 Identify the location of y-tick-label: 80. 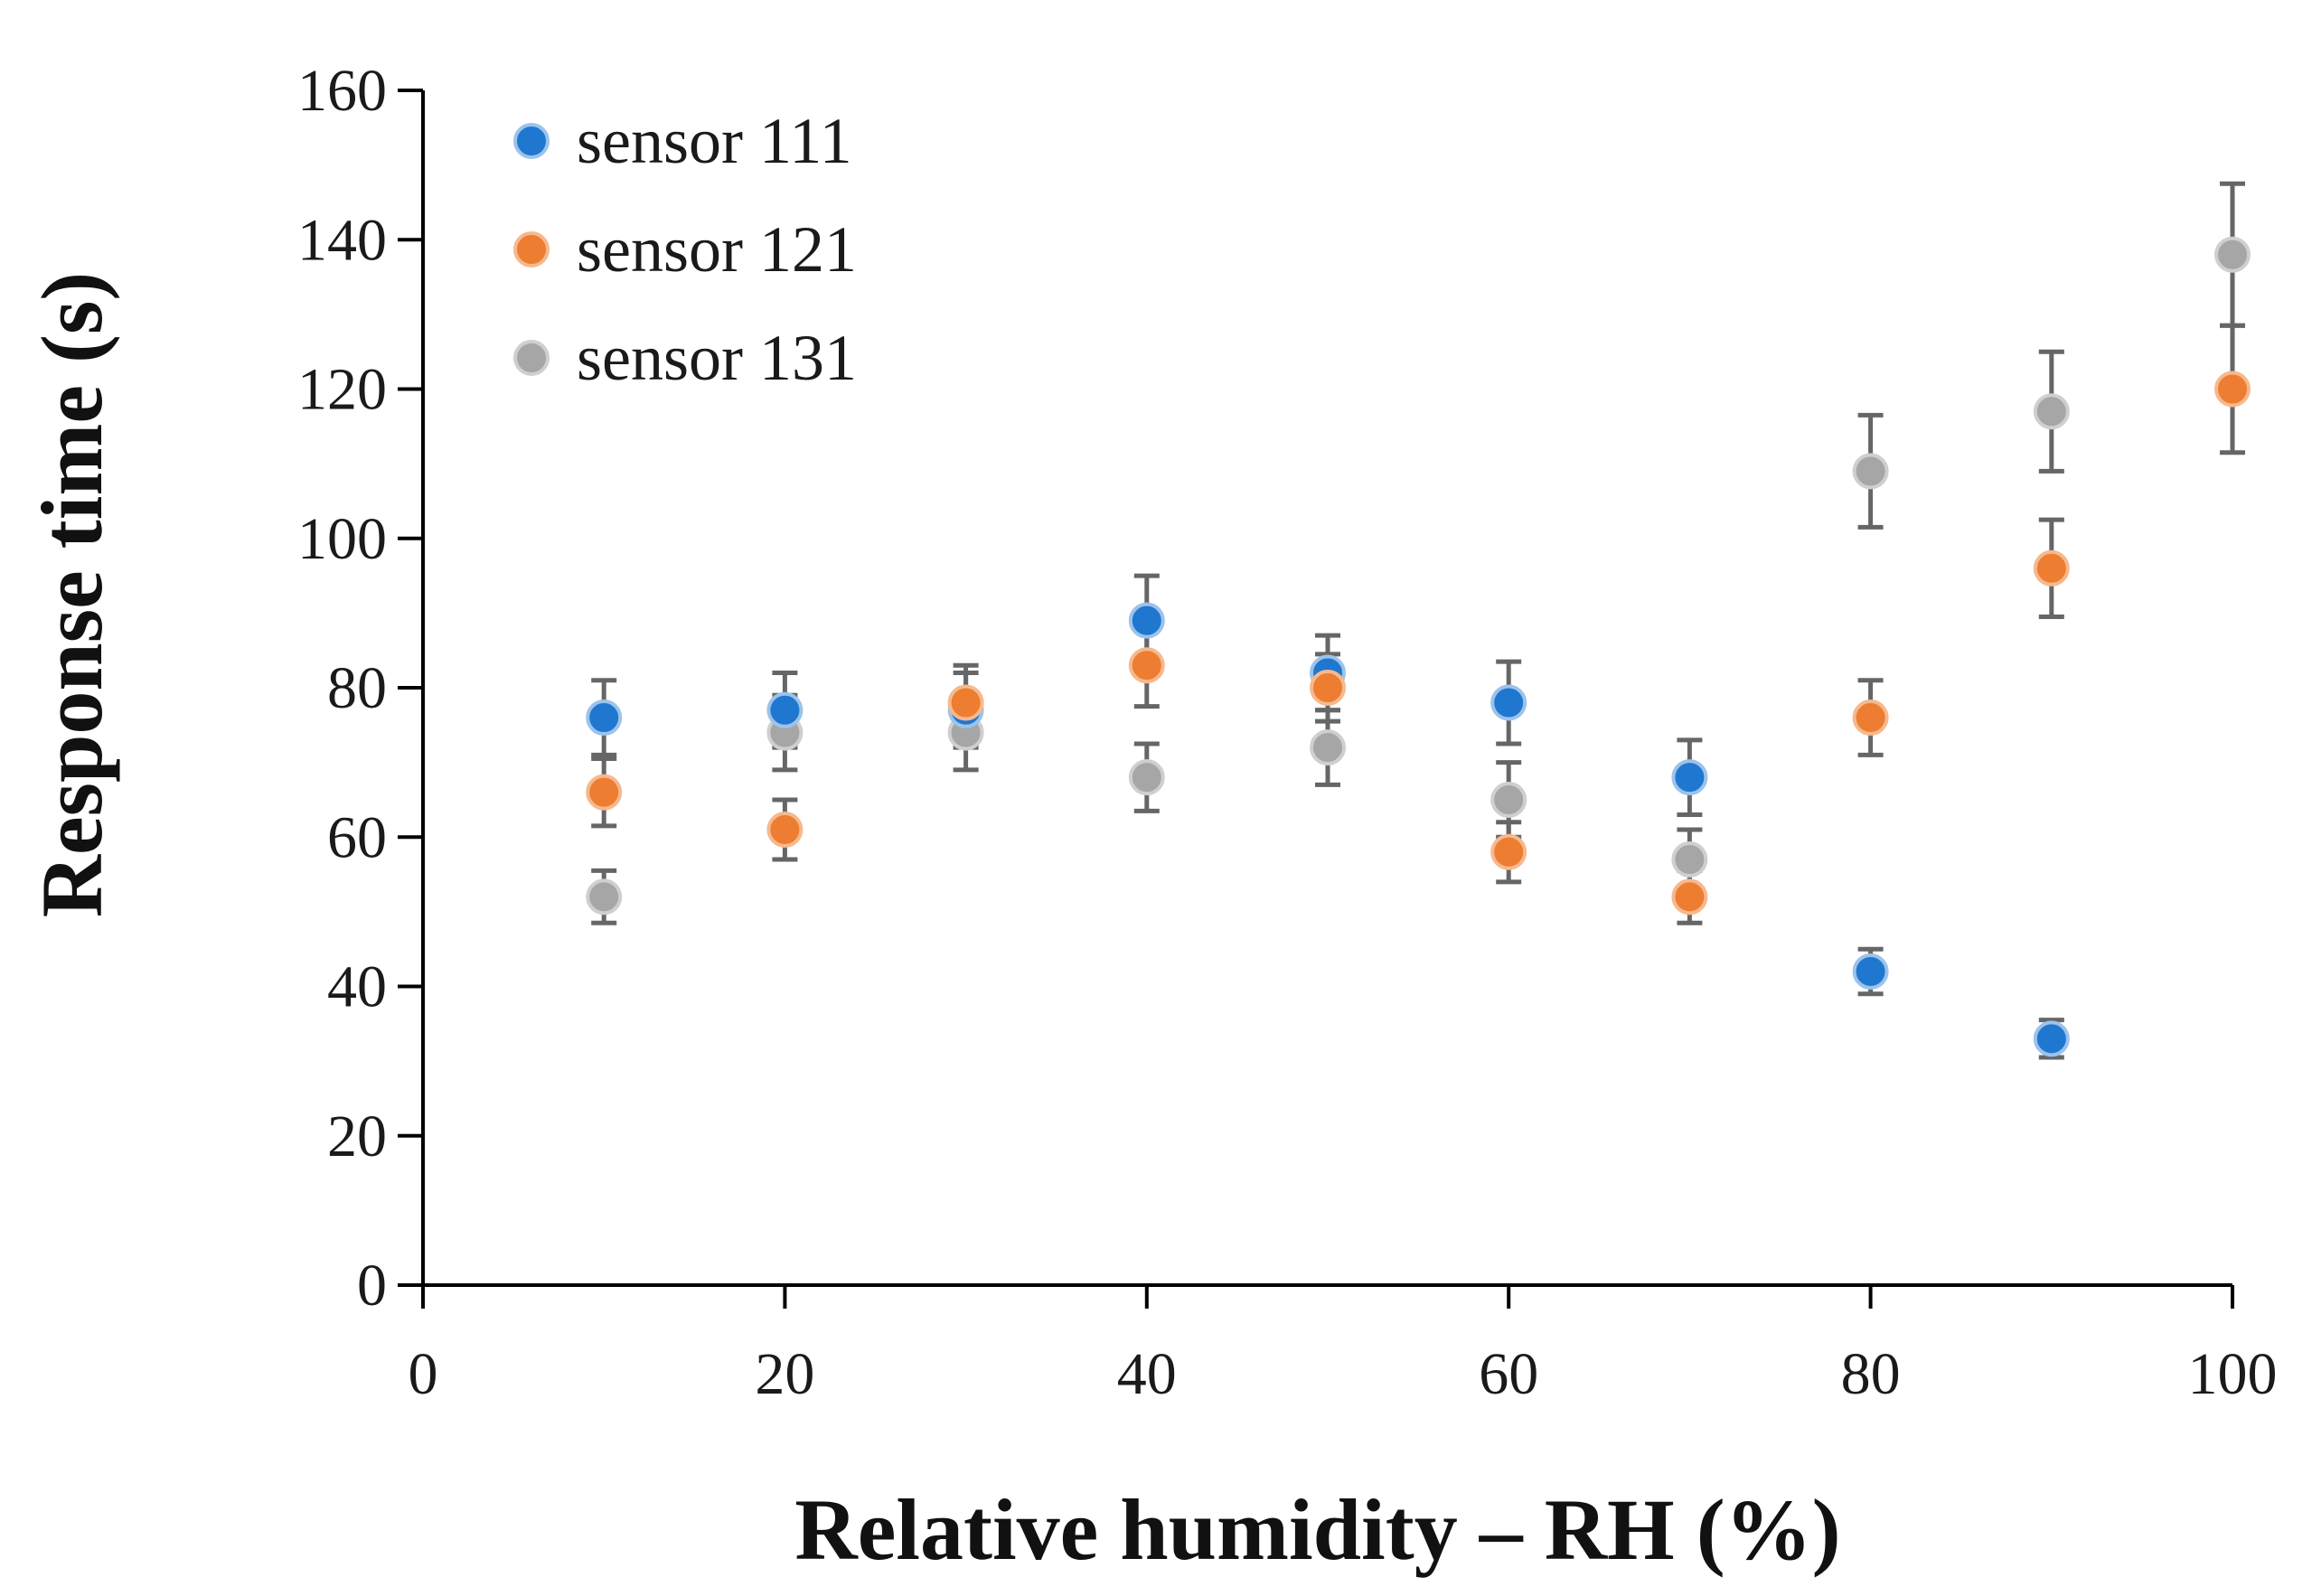
(357, 688).